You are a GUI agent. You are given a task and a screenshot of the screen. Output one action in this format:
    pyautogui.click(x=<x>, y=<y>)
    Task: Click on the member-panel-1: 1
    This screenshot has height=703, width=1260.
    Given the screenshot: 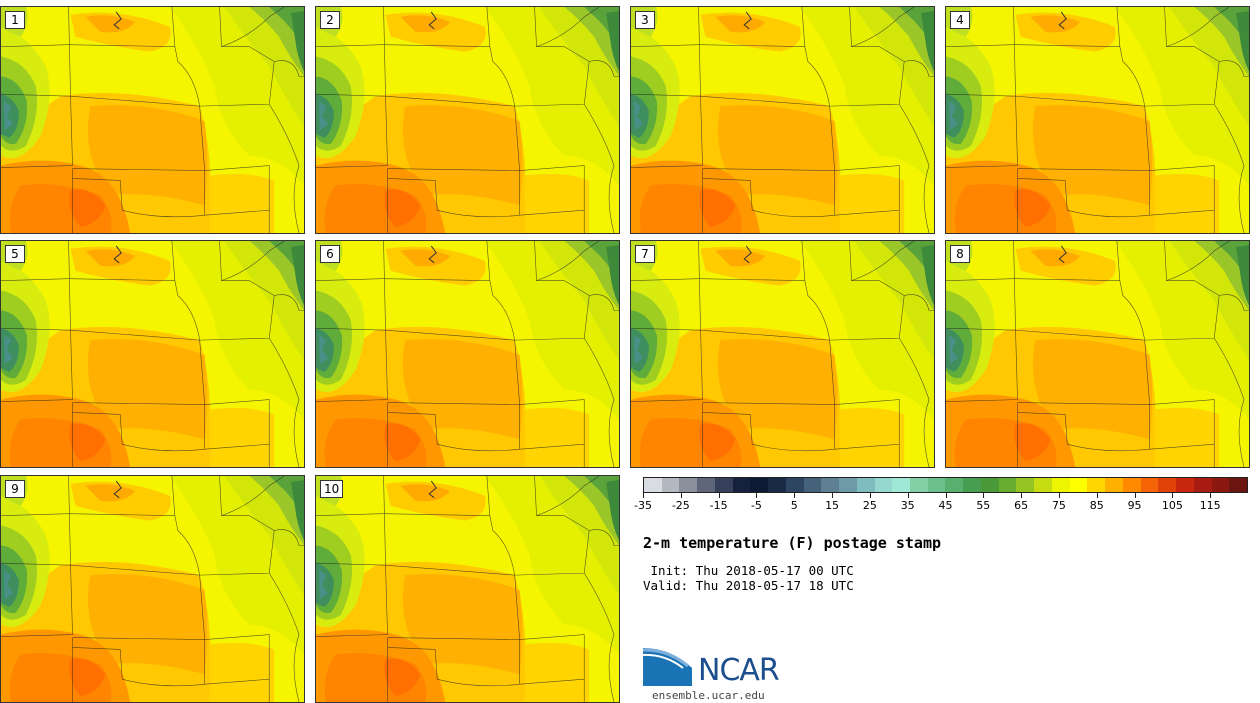 What is the action you would take?
    pyautogui.click(x=152, y=120)
    